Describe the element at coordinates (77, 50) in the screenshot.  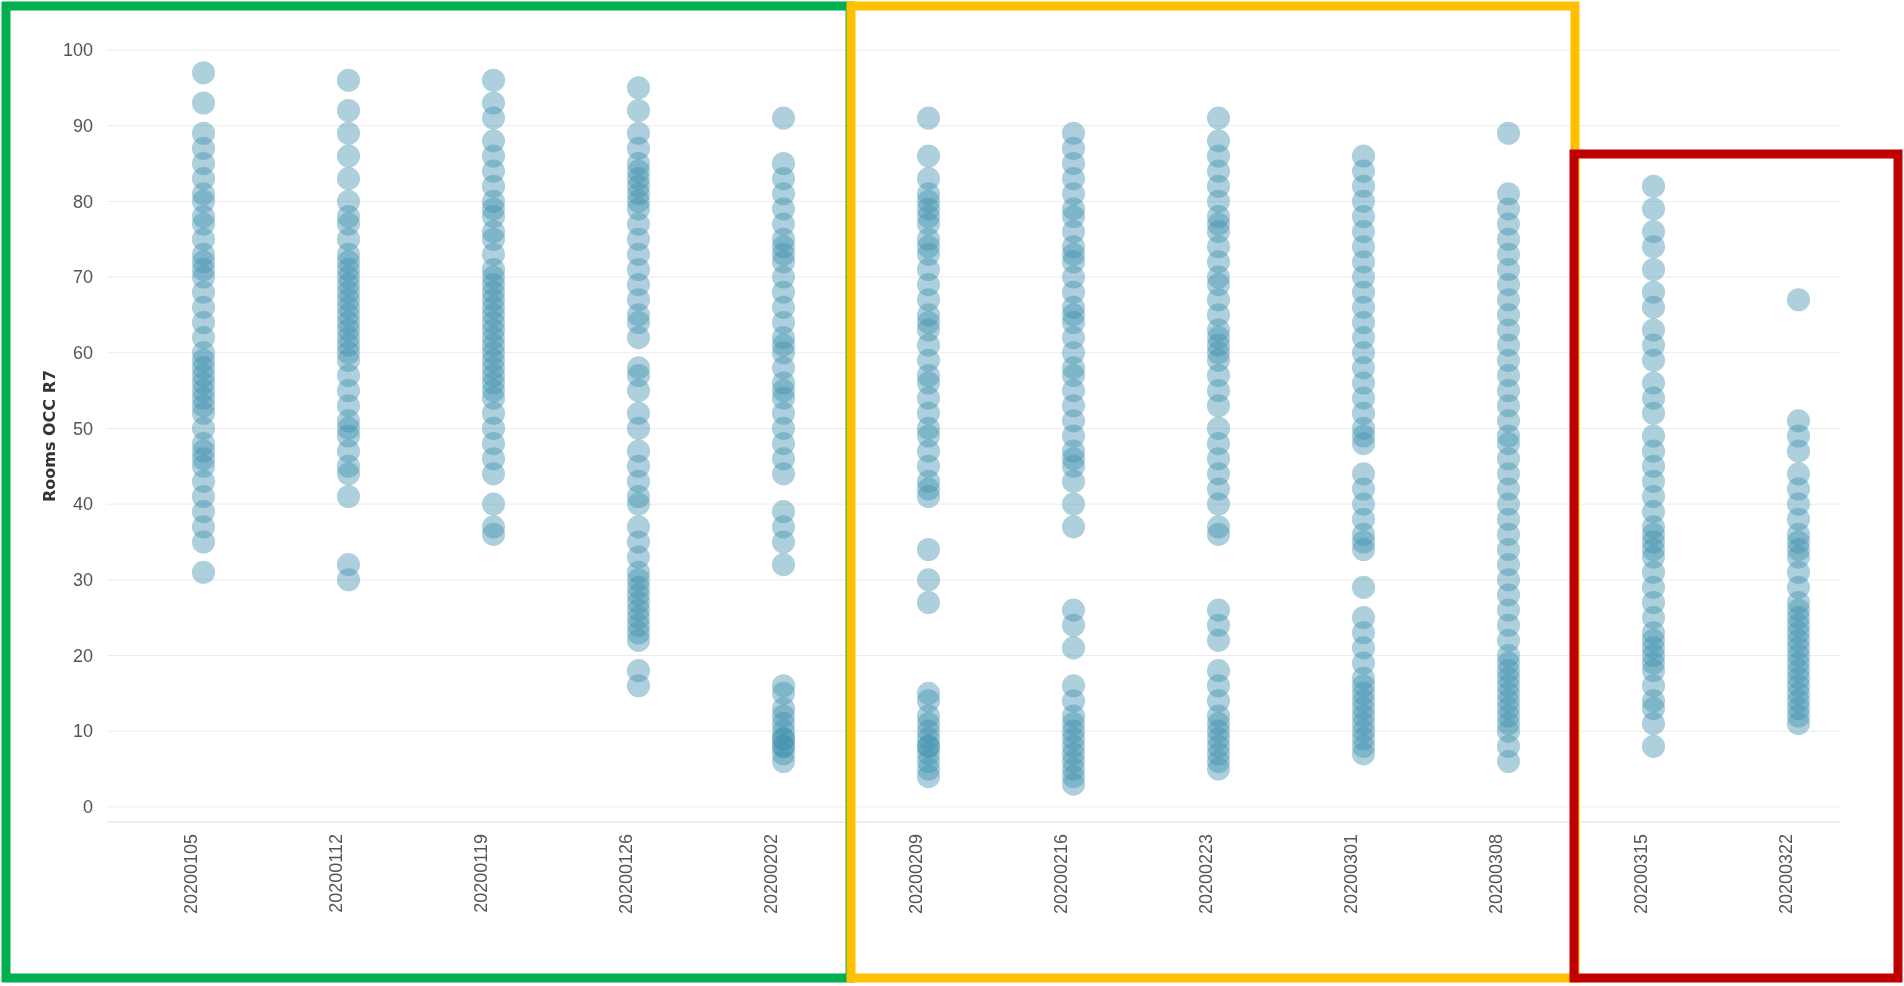
I see `y-tick-label: 100` at that location.